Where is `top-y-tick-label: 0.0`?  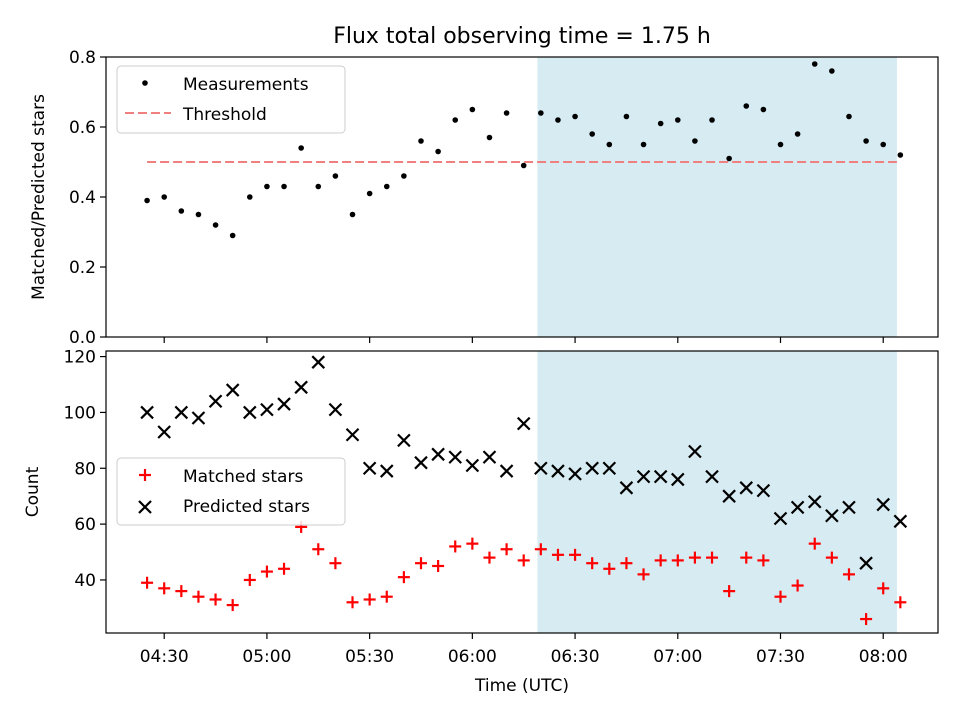
top-y-tick-label: 0.0 is located at coordinates (82, 338).